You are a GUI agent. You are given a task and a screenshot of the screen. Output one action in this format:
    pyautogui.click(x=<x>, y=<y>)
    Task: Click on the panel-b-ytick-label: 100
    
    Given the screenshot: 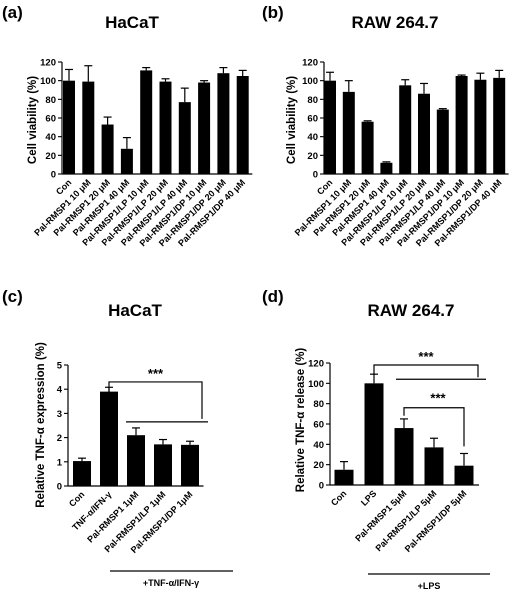 What is the action you would take?
    pyautogui.click(x=310, y=81)
    